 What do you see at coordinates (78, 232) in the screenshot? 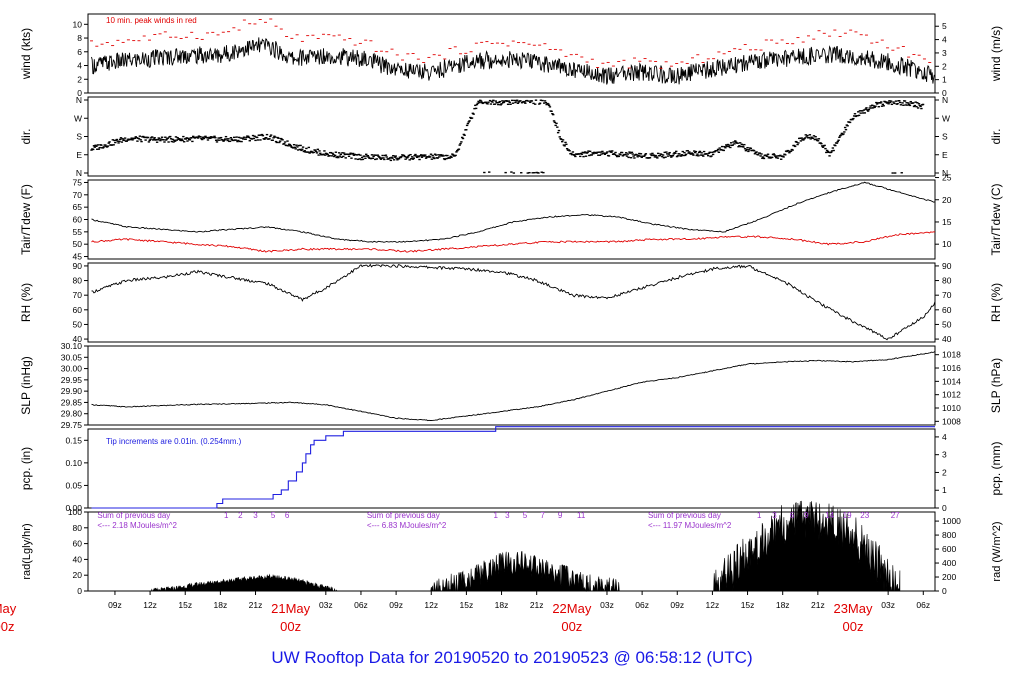
I see `ytick-label-left-temperature: 55` at bounding box center [78, 232].